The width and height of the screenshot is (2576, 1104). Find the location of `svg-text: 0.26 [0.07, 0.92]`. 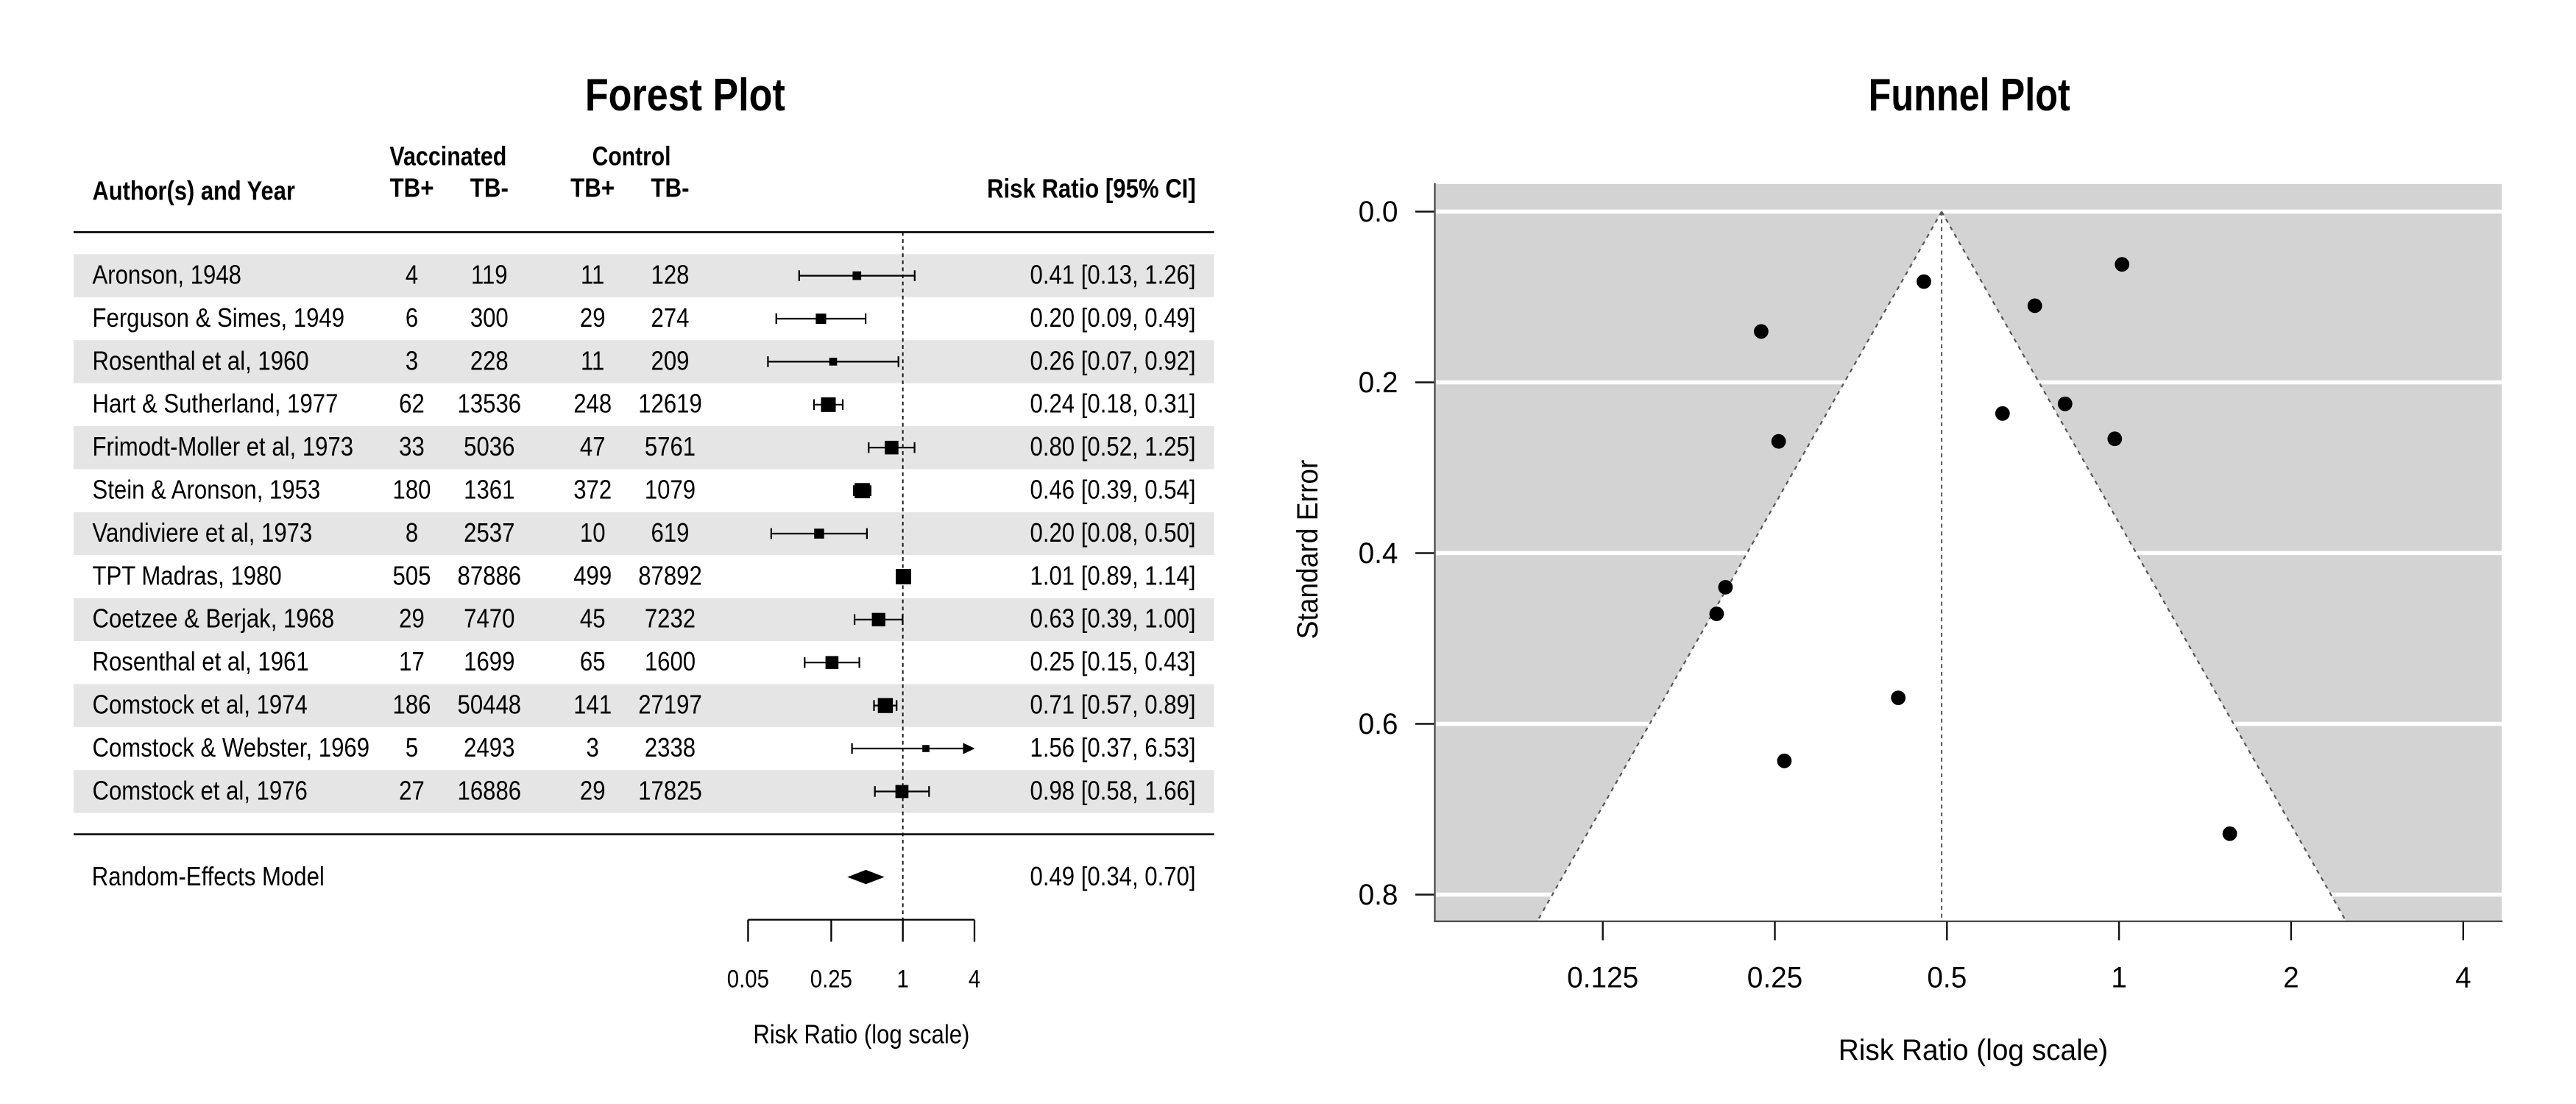

svg-text: 0.26 [0.07, 0.92] is located at coordinates (1113, 361).